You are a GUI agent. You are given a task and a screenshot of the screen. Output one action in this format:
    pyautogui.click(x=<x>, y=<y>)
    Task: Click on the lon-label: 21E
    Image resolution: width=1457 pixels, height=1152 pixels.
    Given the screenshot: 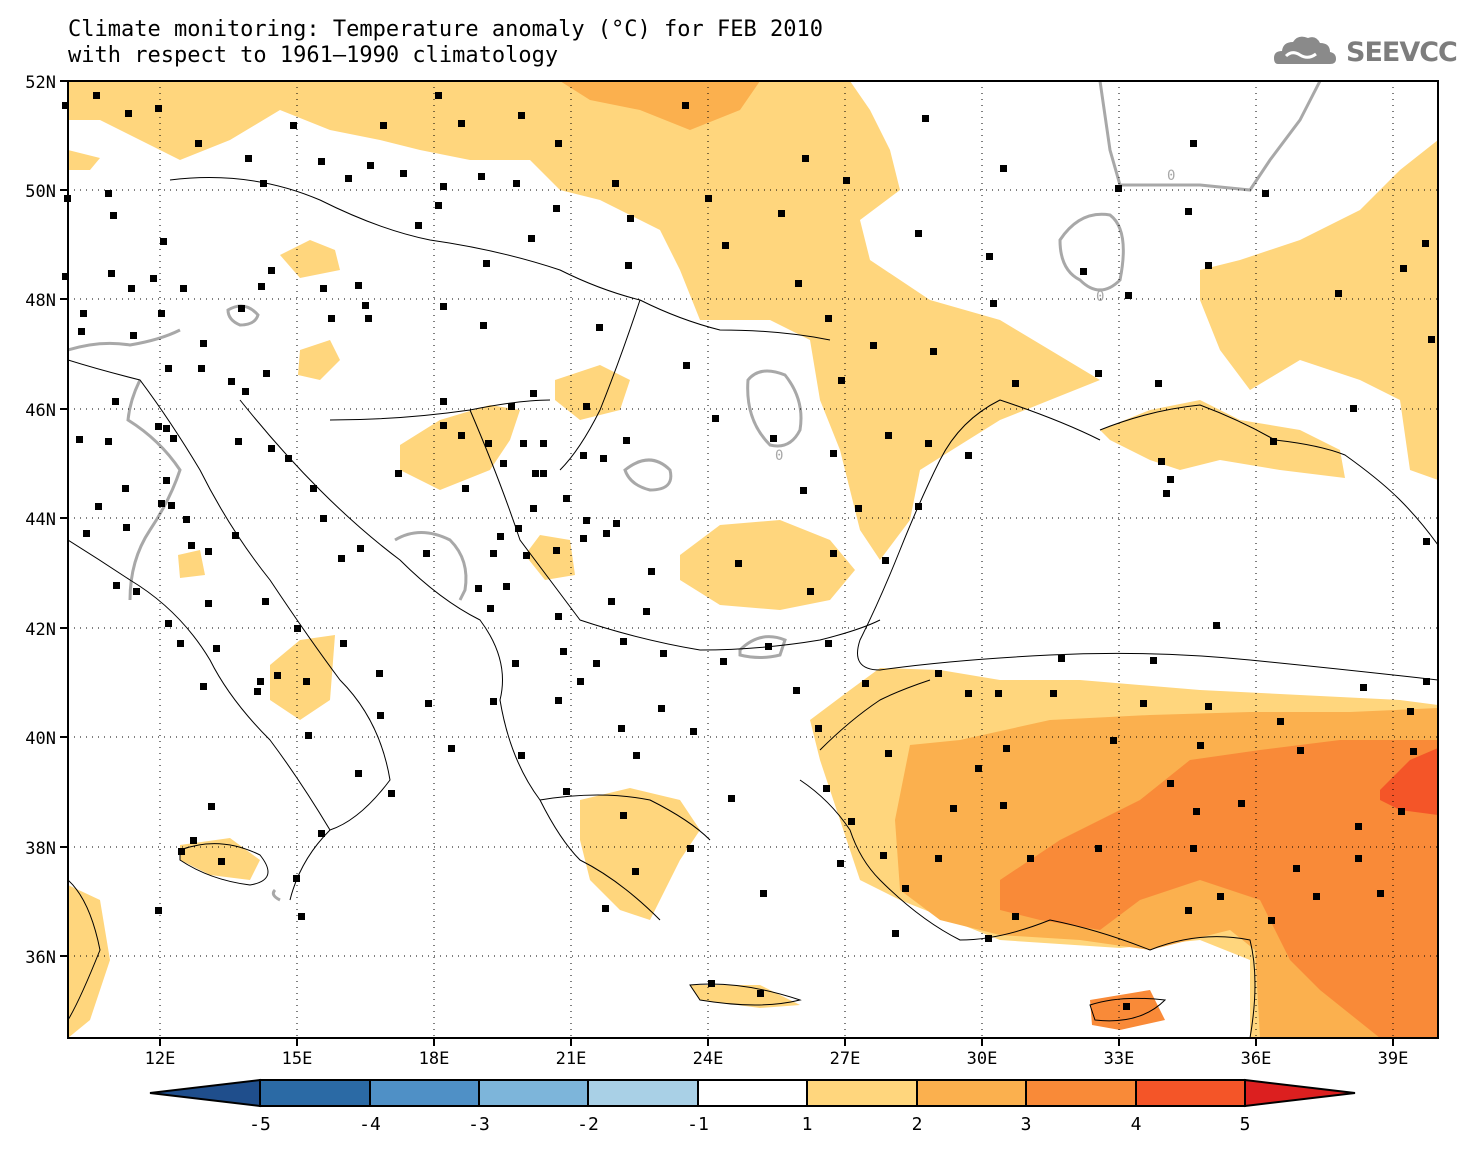 What is the action you would take?
    pyautogui.click(x=571, y=1059)
    